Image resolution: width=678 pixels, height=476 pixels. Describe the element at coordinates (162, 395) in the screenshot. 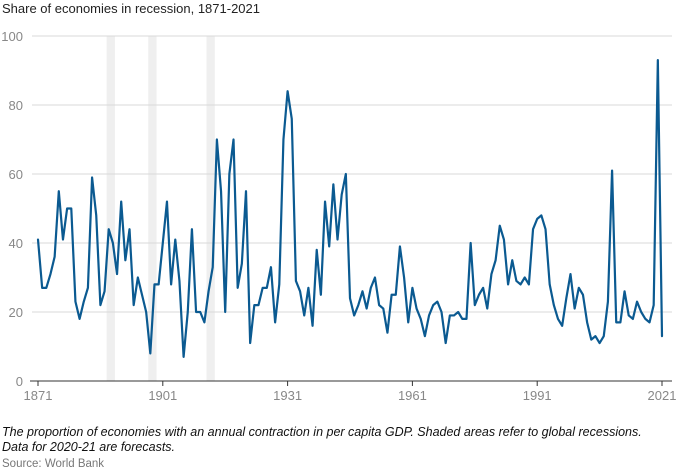

I see `x-tick-label: 1901` at that location.